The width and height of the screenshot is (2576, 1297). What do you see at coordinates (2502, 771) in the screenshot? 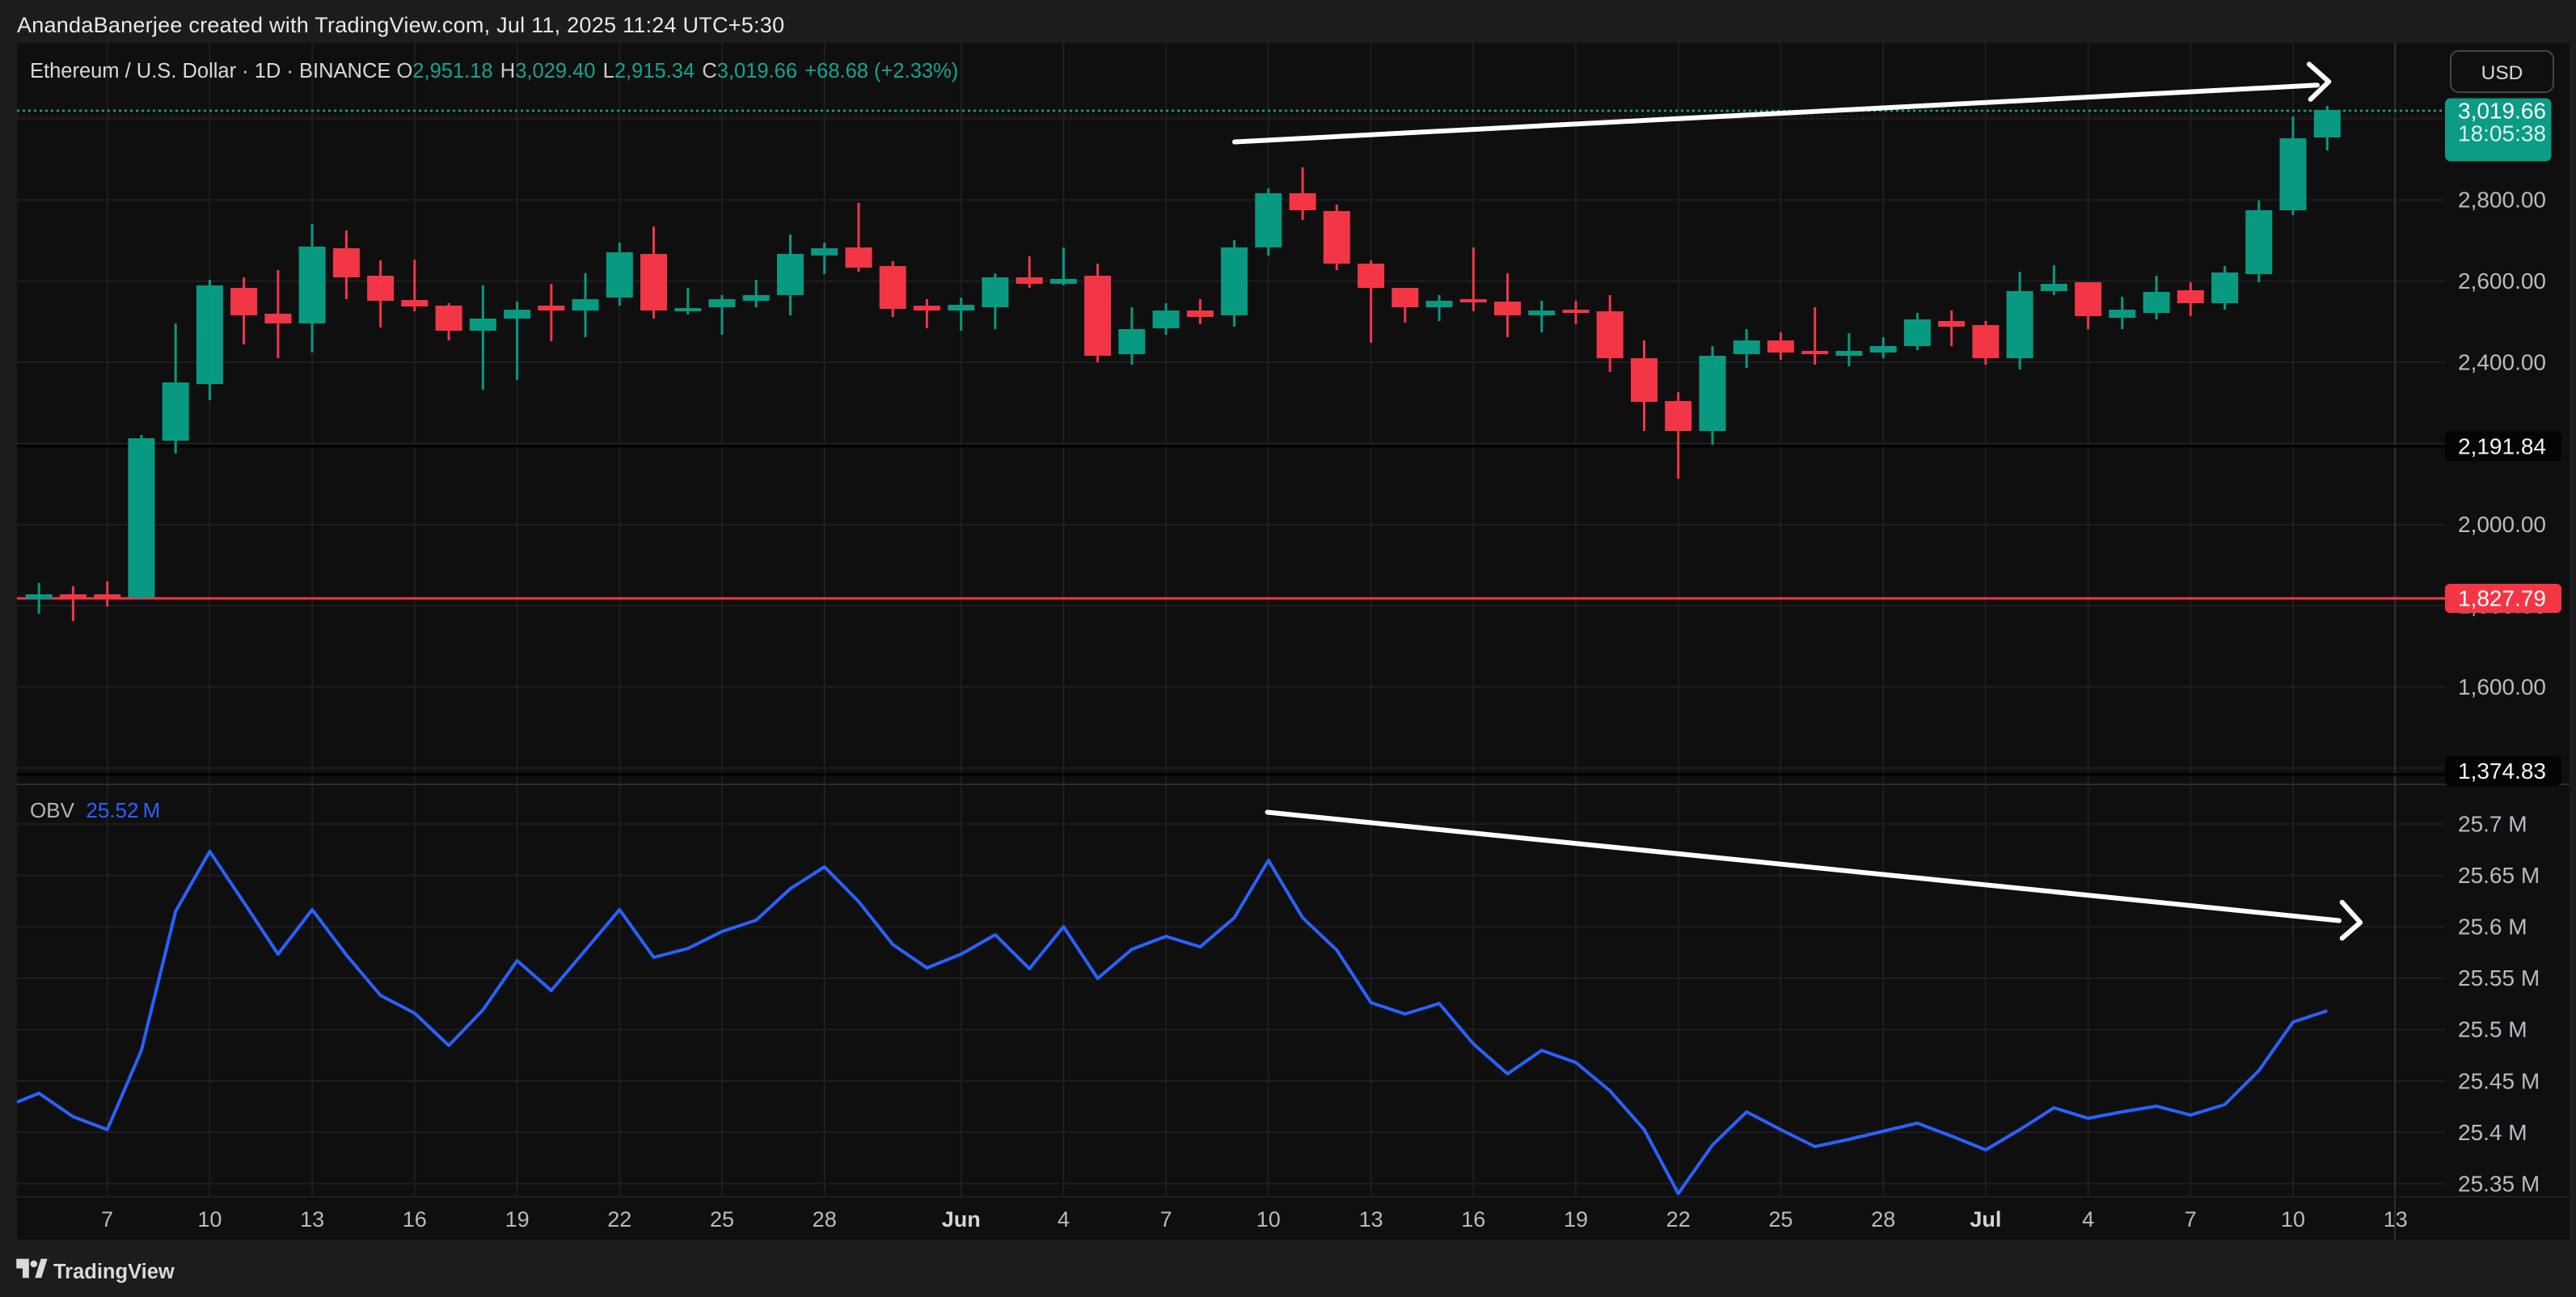
I see `svg-text: 1,374.83` at bounding box center [2502, 771].